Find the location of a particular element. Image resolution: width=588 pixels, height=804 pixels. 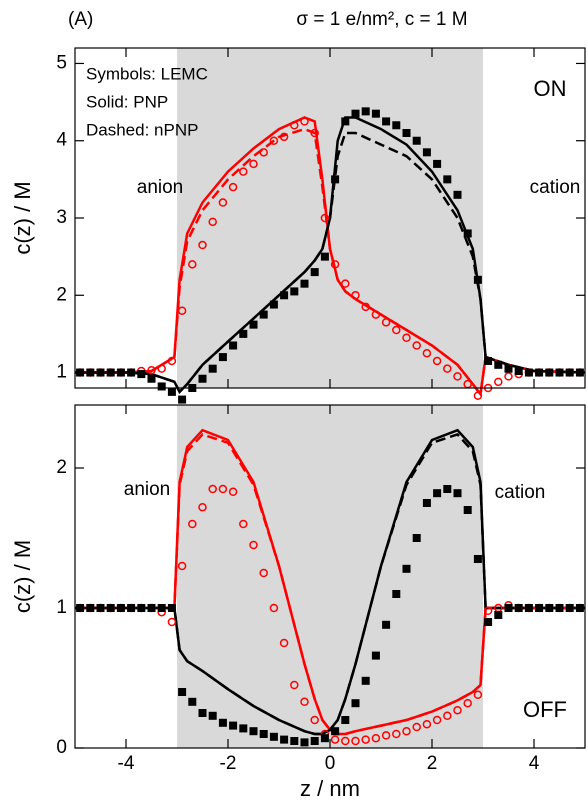

y-tick-label: 5 is located at coordinates (61, 62).